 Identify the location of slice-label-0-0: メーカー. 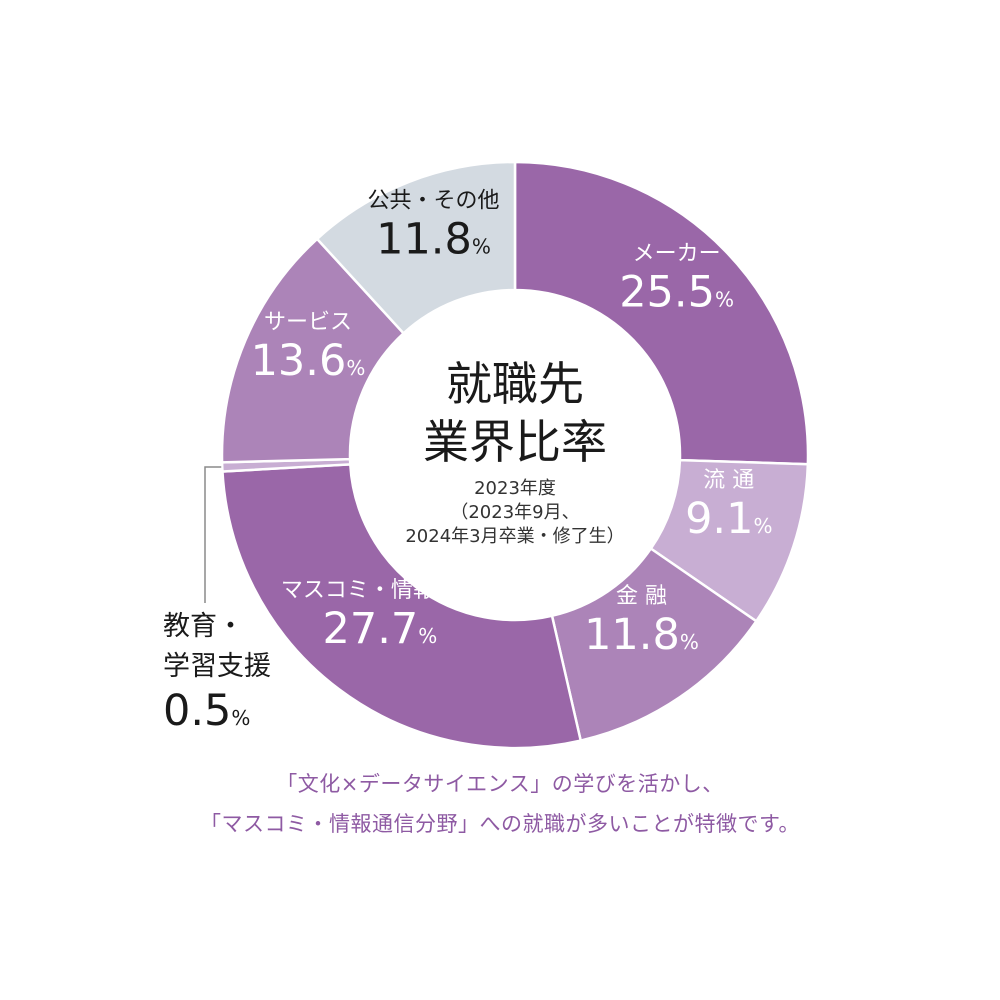
(677, 253).